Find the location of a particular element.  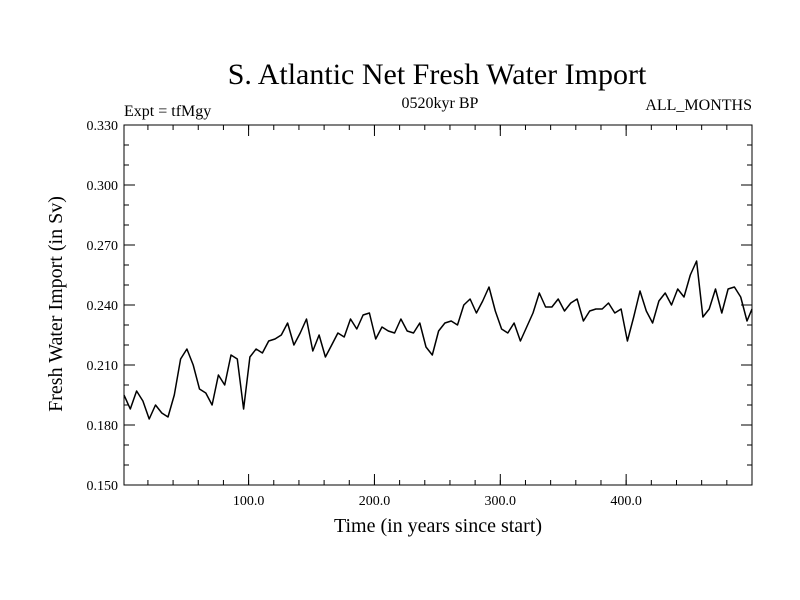

subtitle-center: 0520kyr BP is located at coordinates (440, 103).